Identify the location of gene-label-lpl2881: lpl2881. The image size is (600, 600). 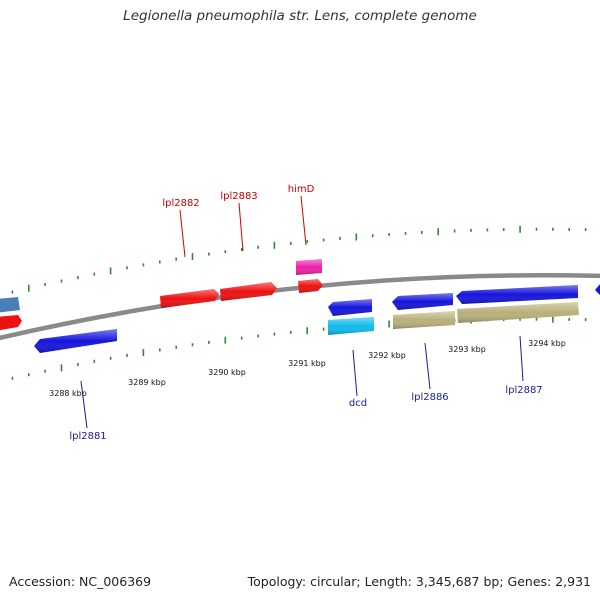
(87, 436).